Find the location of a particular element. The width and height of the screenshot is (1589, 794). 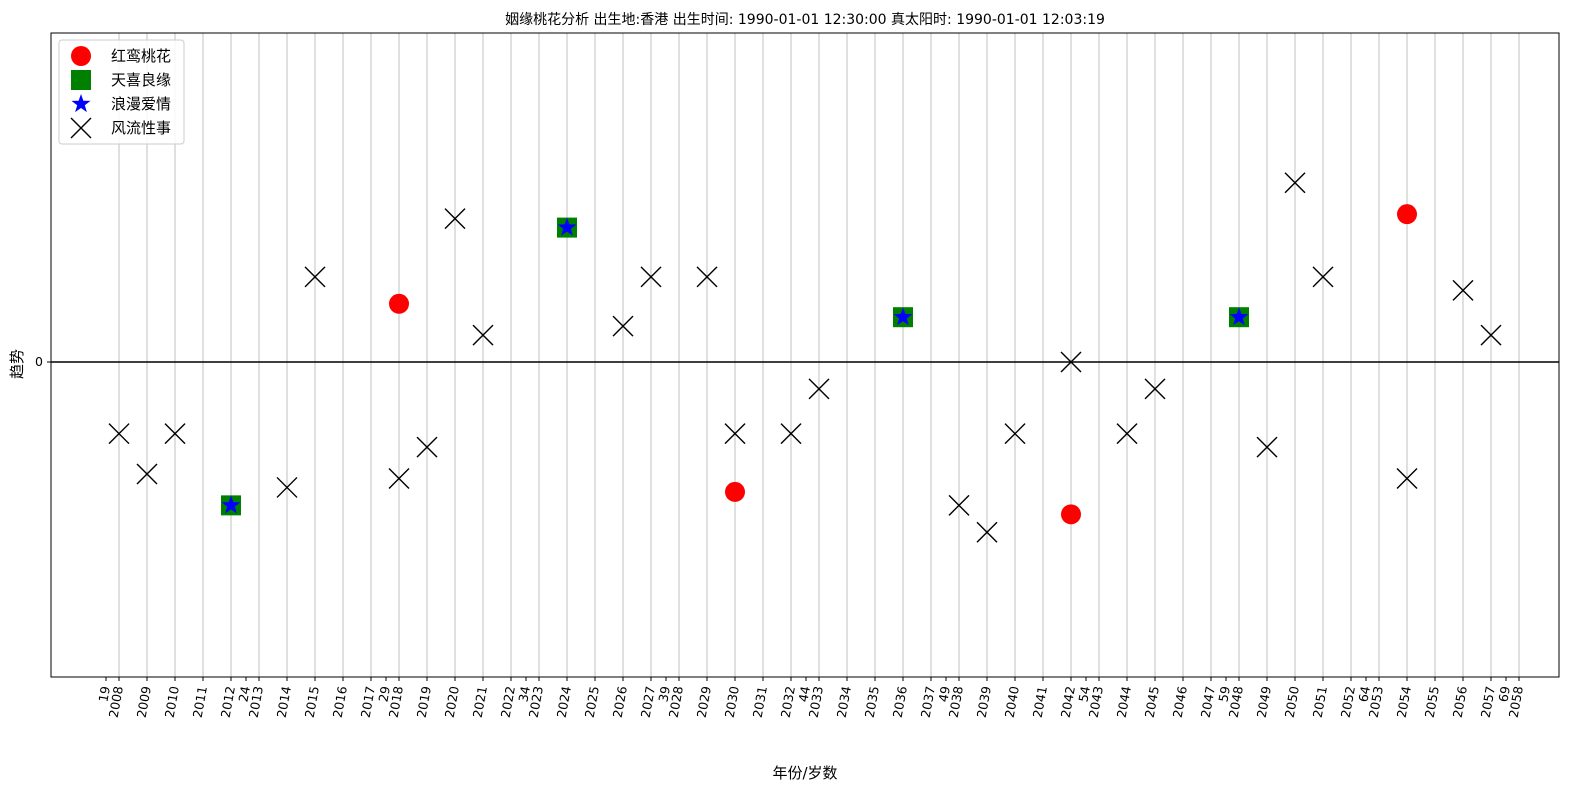

point-s3-2033-14-stroke-b is located at coordinates (819, 389).